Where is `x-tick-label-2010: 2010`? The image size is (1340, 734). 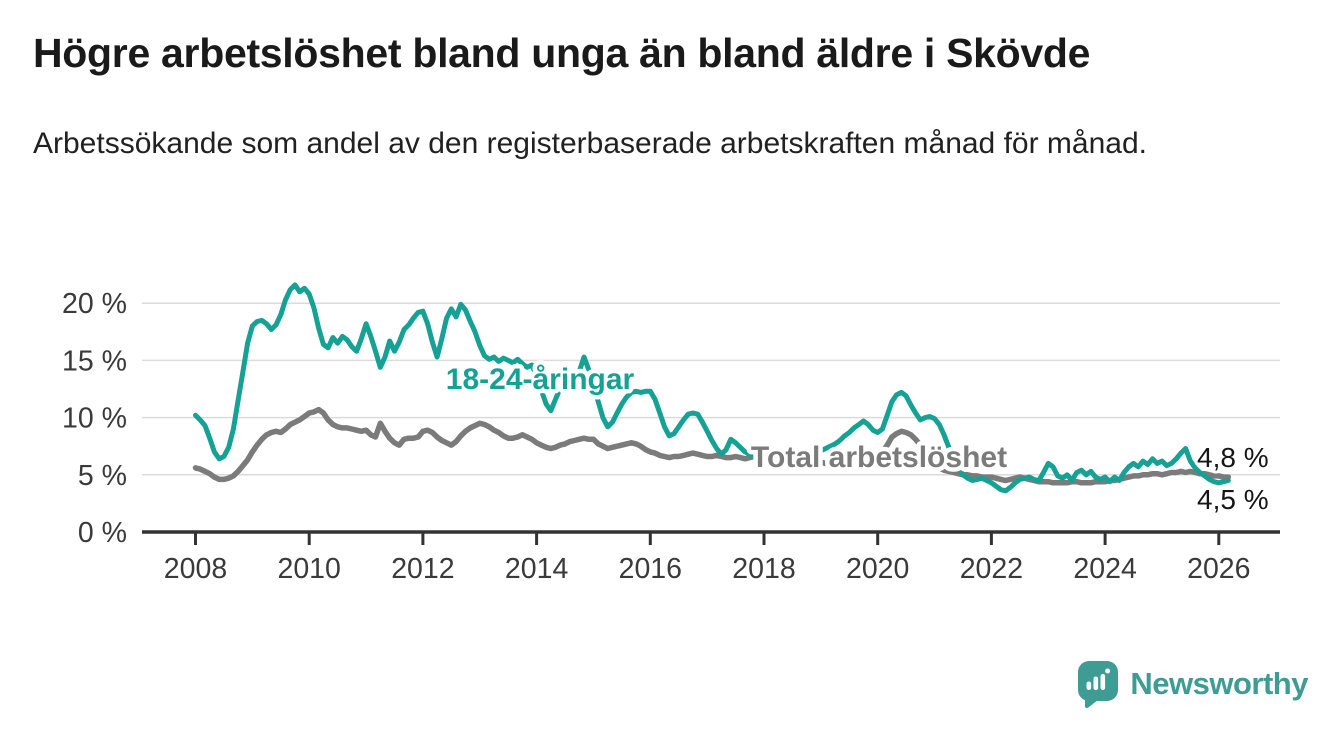
x-tick-label-2010: 2010 is located at coordinates (308, 569).